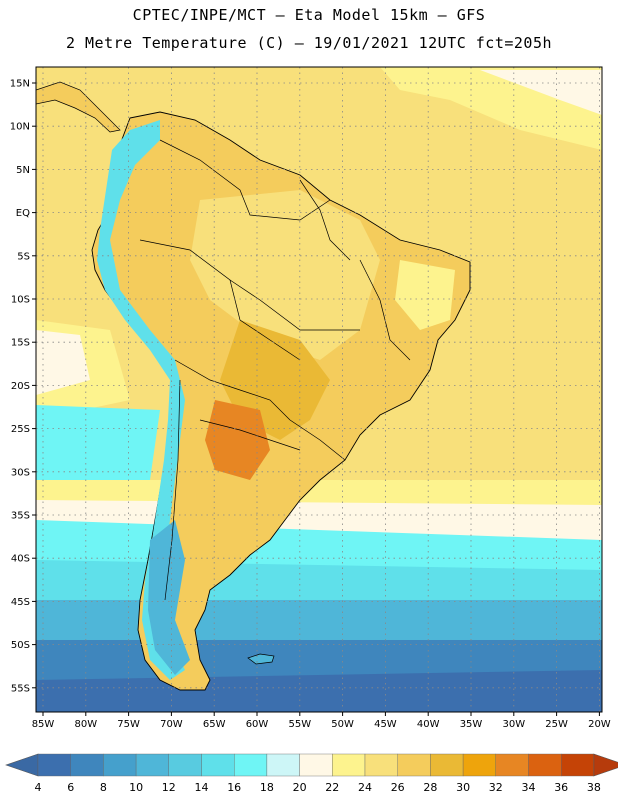 This screenshot has width=618, height=800. What do you see at coordinates (20, 343) in the screenshot?
I see `lat-label: 15S` at bounding box center [20, 343].